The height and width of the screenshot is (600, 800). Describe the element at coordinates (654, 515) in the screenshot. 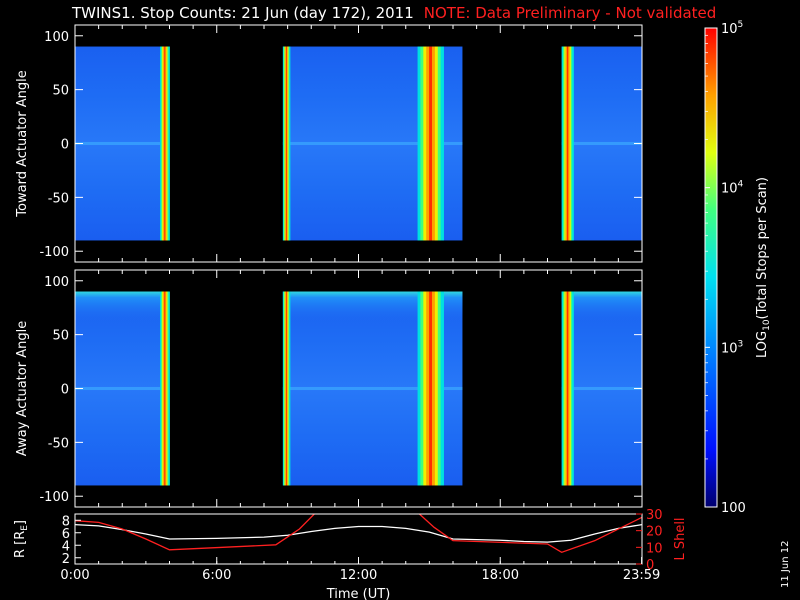

I see `right-tick-label: 30` at that location.